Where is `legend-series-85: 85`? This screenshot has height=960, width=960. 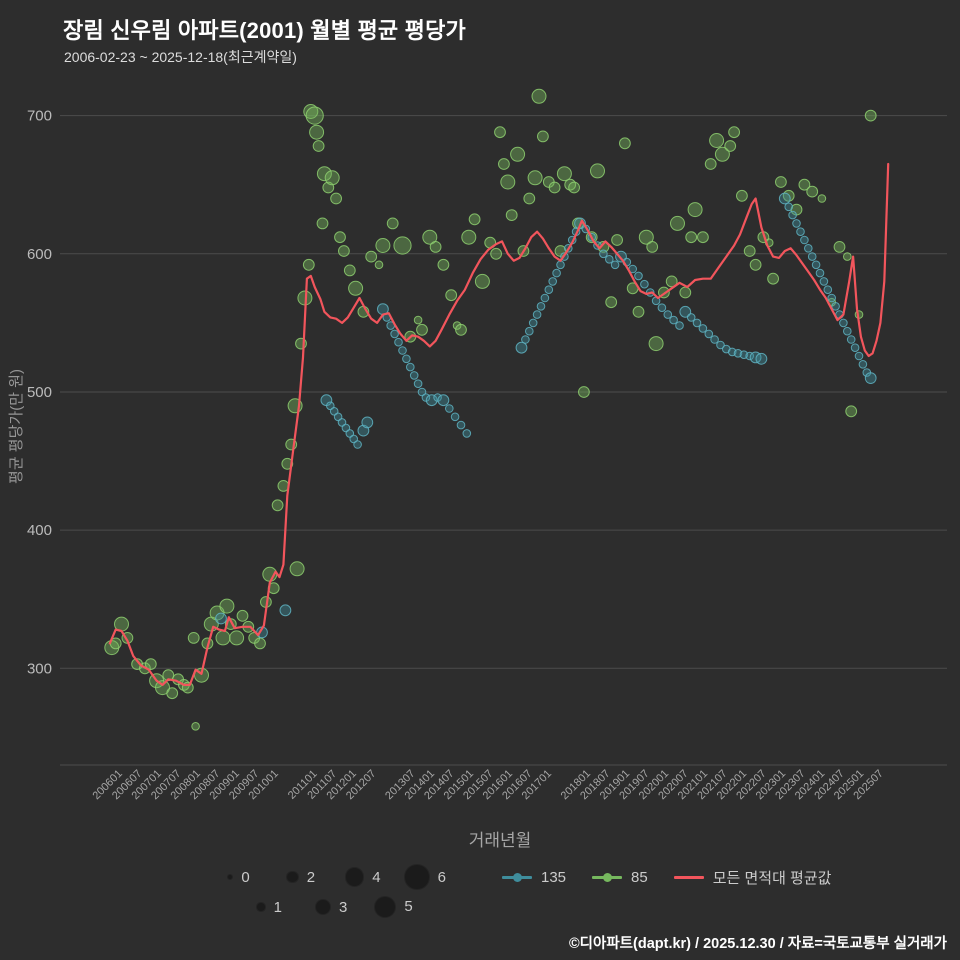 legend-series-85: 85 is located at coordinates (620, 877).